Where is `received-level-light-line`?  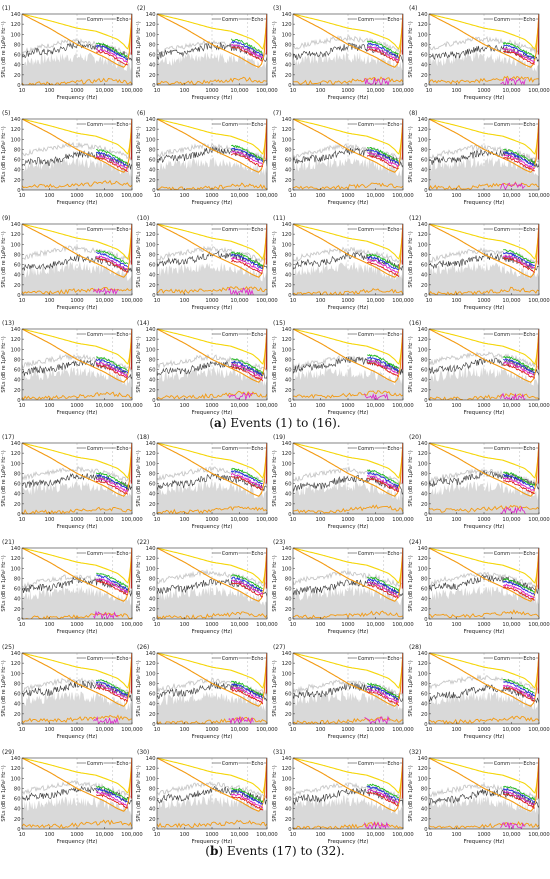 received-level-light-line is located at coordinates (77, 583).